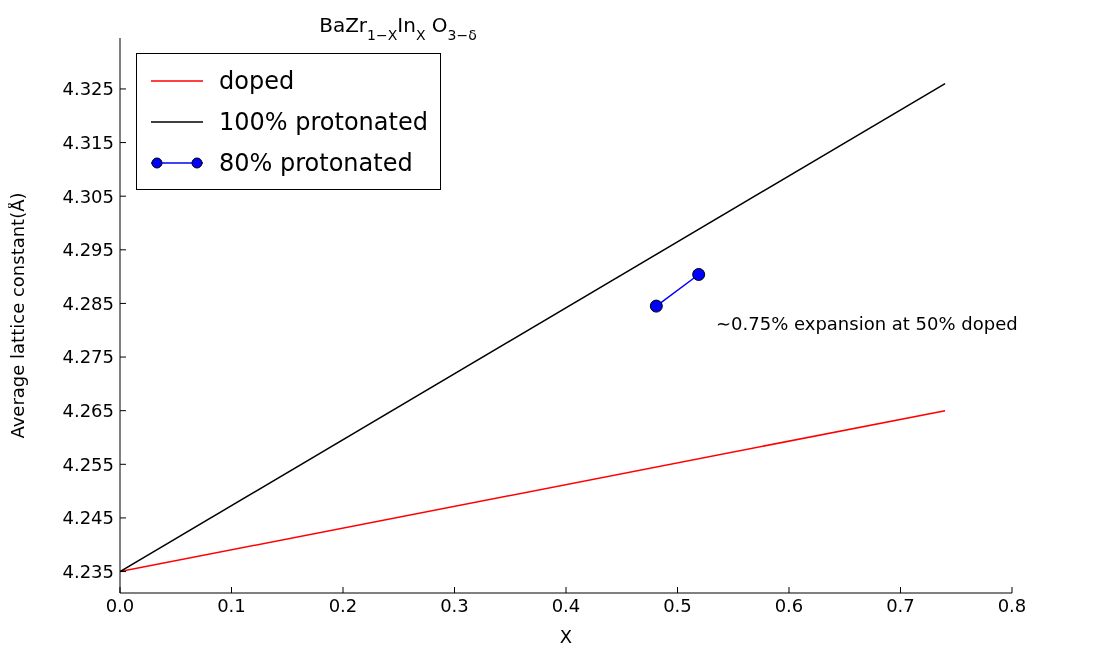  What do you see at coordinates (88, 89) in the screenshot?
I see `y-tick-label: 4.325` at bounding box center [88, 89].